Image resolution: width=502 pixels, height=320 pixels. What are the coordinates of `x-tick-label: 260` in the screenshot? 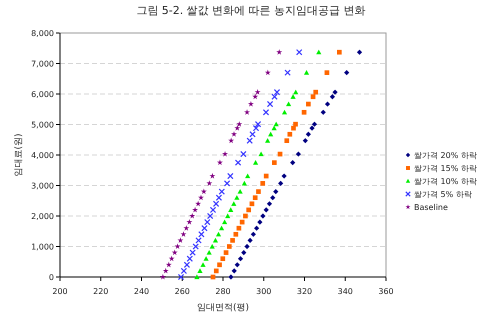 It's located at (182, 291).